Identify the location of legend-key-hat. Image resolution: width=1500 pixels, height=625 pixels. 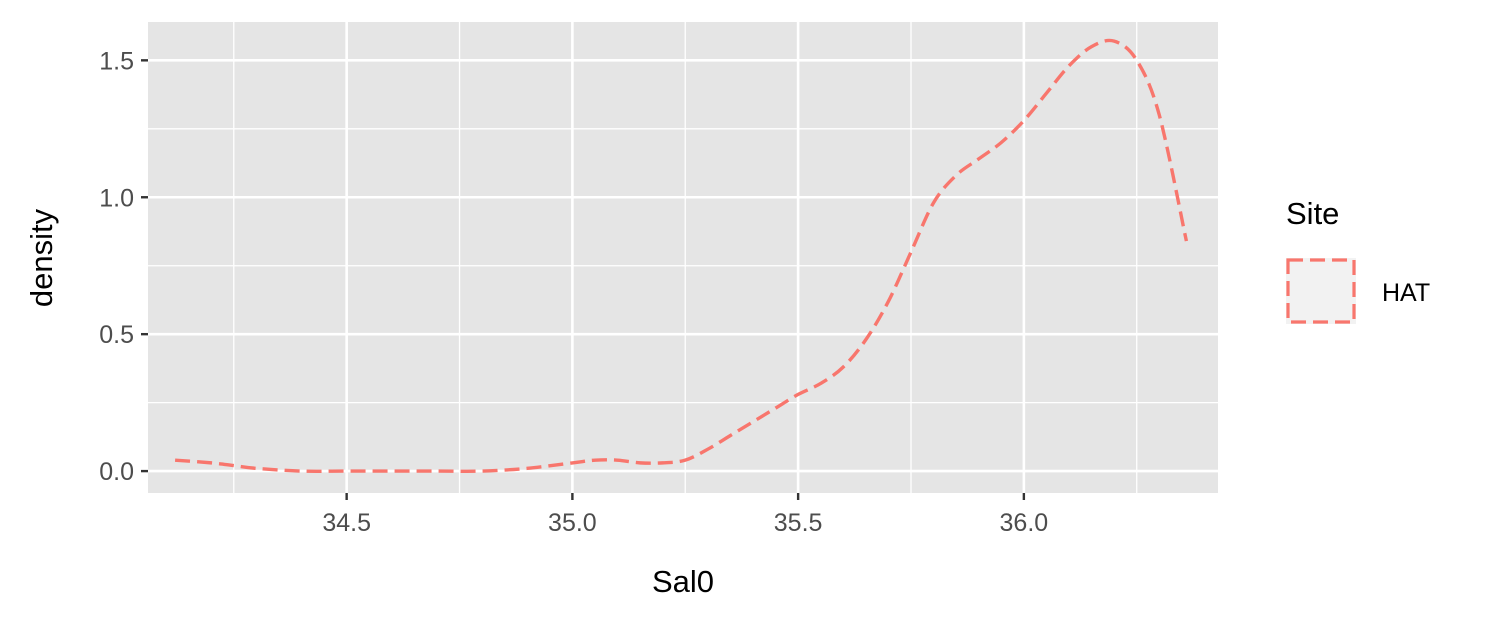
(1321, 291).